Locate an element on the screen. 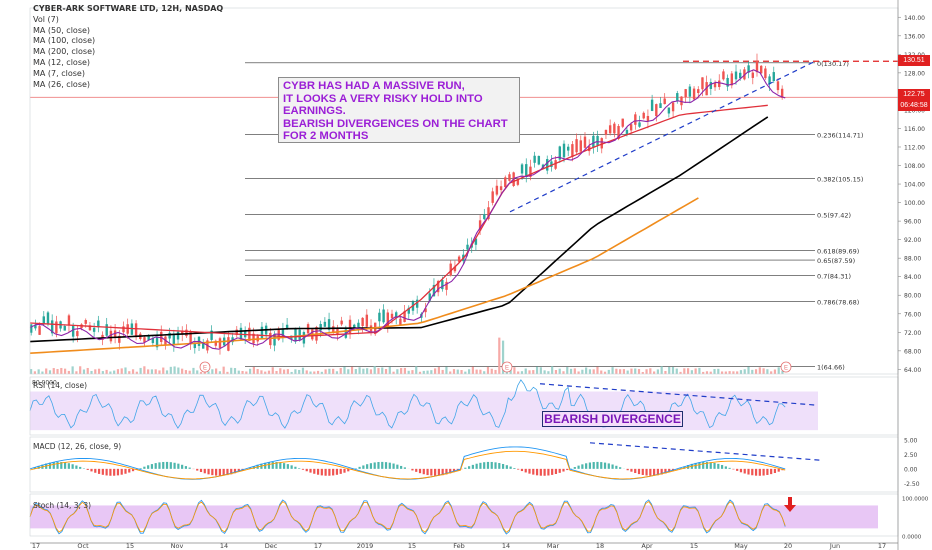 Image resolution: width=932 pixels, height=550 pixels. signal-line is located at coordinates (407, 465).